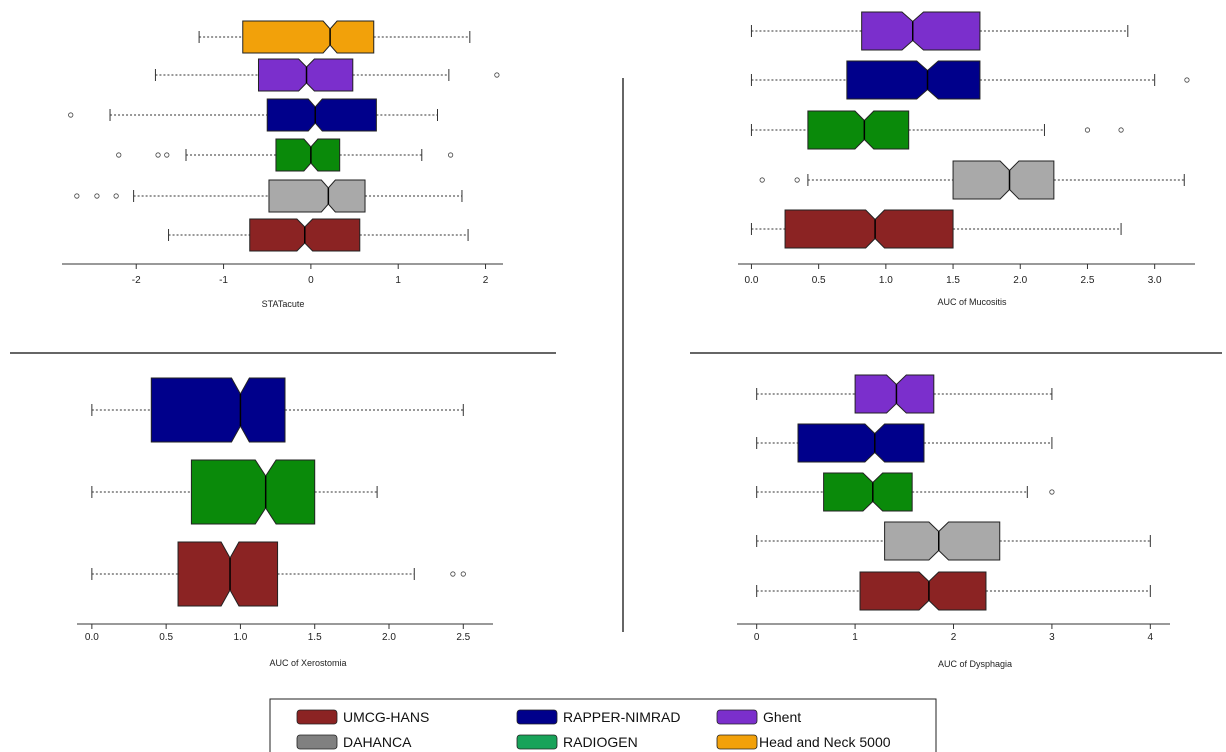 The width and height of the screenshot is (1226, 752). What do you see at coordinates (621, 717) in the screenshot?
I see `legend-label-rapper-nimrad: RAPPER-NIMRAD` at bounding box center [621, 717].